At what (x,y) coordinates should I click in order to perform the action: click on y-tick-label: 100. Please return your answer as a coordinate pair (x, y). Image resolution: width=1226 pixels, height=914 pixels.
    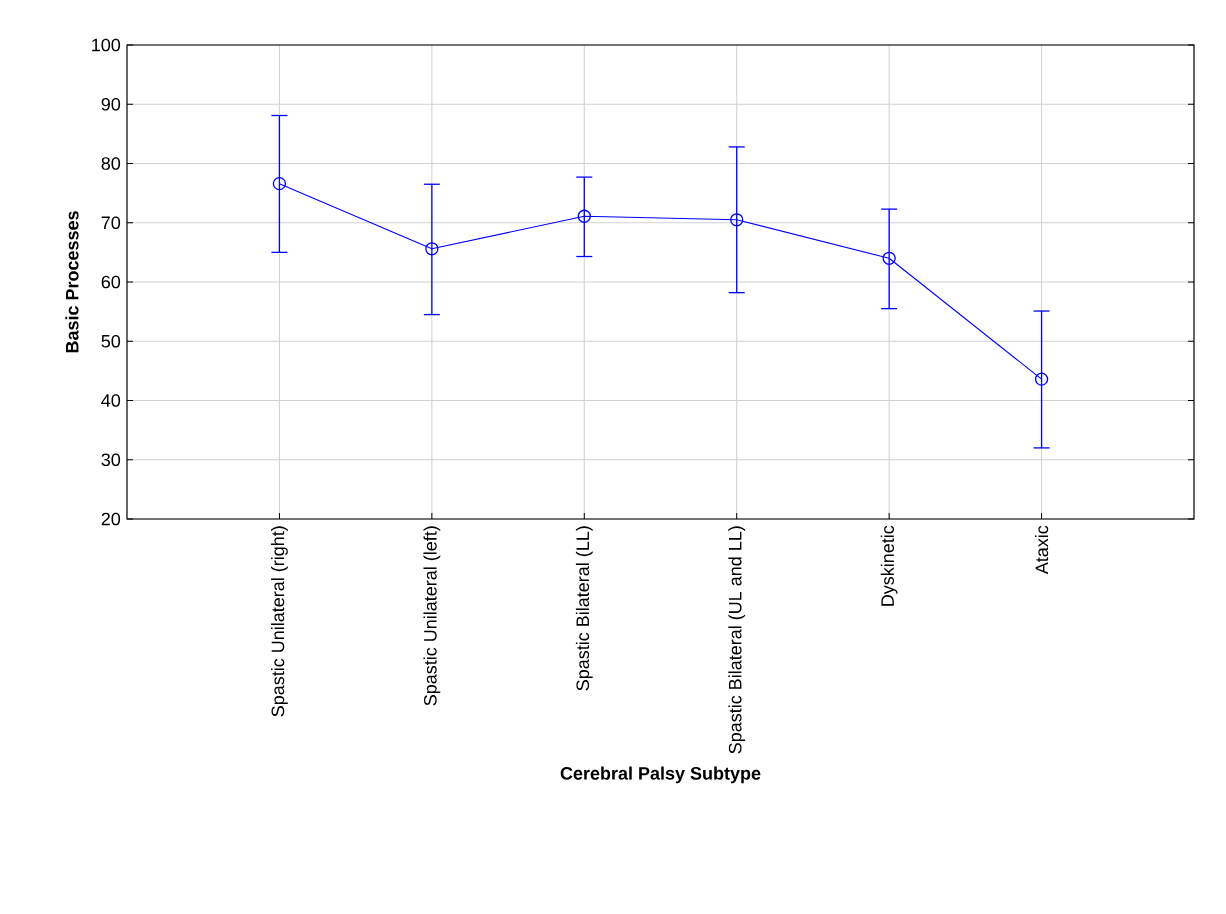
    Looking at the image, I should click on (106, 45).